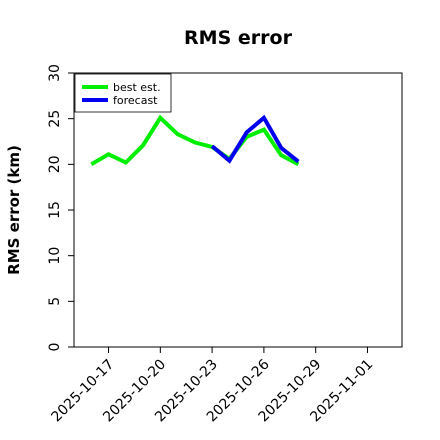 This screenshot has width=440, height=440. Describe the element at coordinates (55, 119) in the screenshot. I see `y-tick-label: 25` at that location.